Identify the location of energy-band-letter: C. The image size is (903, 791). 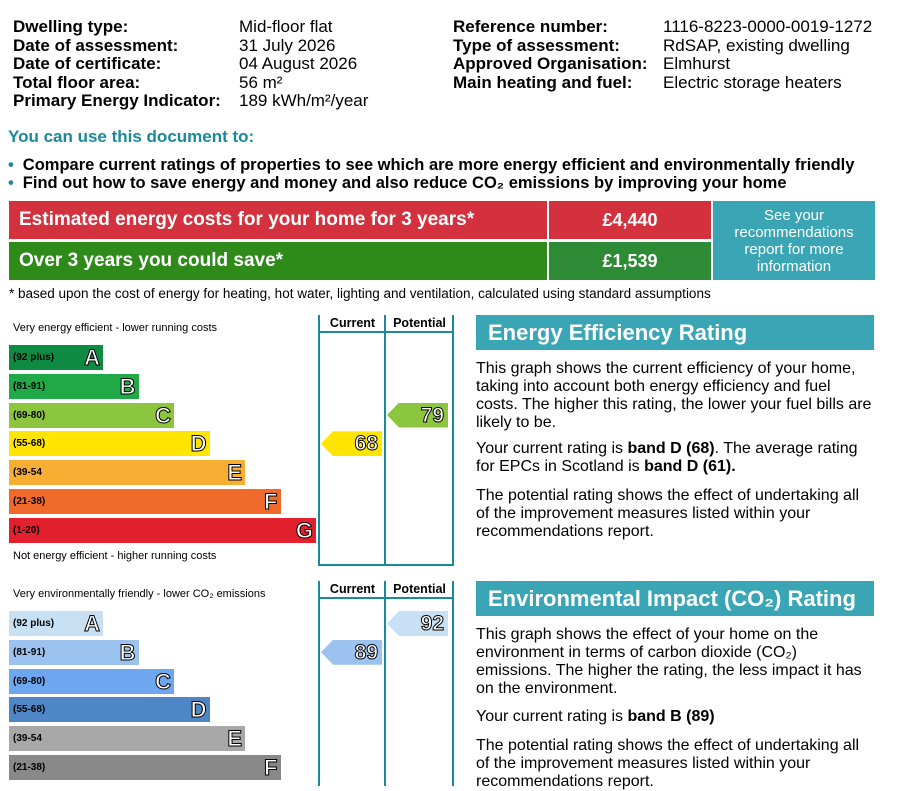
(163, 415).